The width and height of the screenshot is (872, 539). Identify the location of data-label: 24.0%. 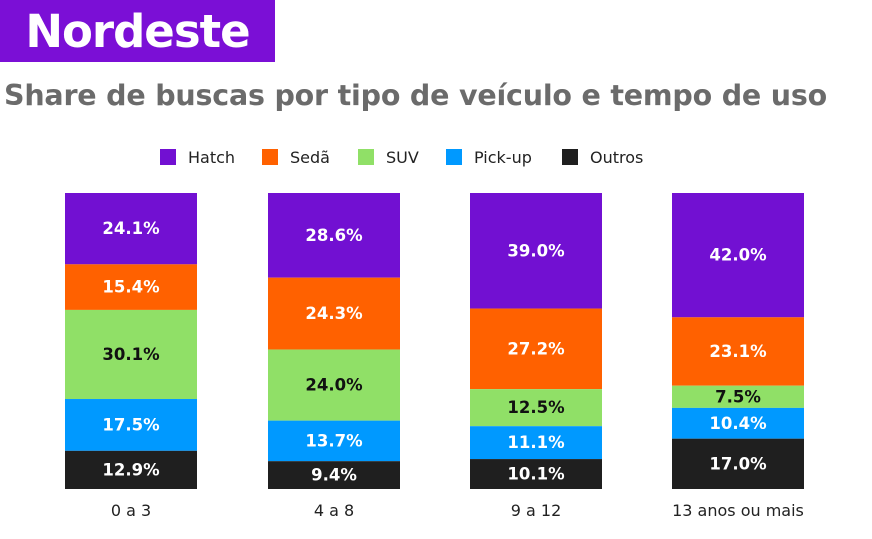
(334, 385).